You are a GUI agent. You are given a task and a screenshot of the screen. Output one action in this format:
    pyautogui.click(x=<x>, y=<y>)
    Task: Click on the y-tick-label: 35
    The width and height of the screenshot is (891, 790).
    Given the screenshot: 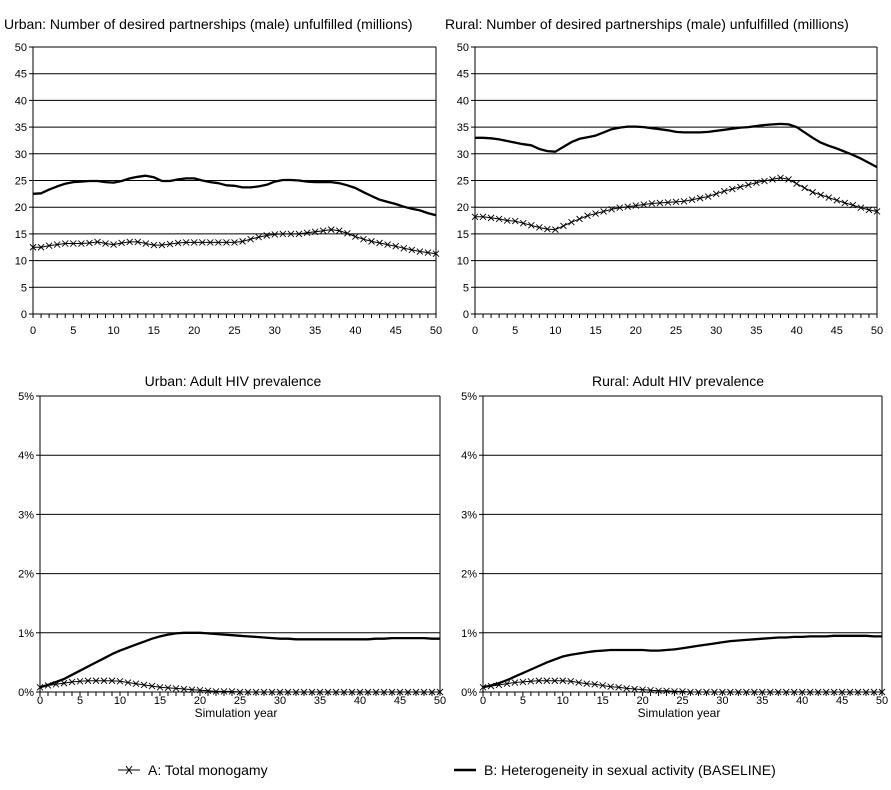 What is the action you would take?
    pyautogui.click(x=21, y=128)
    